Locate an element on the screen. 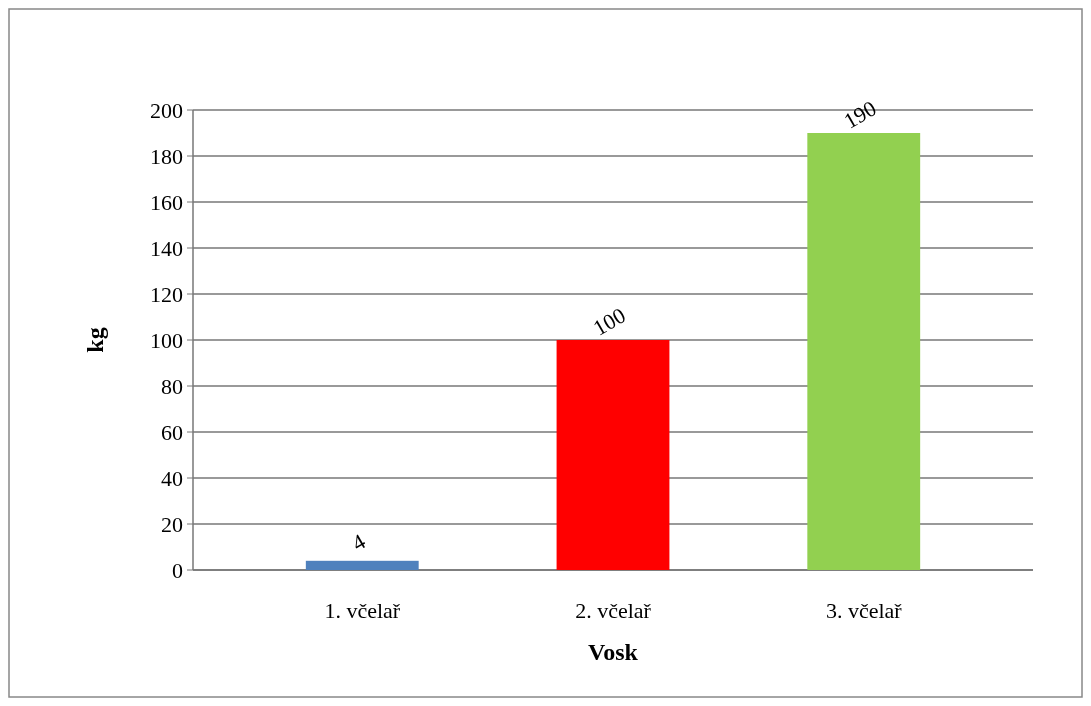 Image resolution: width=1091 pixels, height=706 pixels. y-tick-label: 20 is located at coordinates (172, 524).